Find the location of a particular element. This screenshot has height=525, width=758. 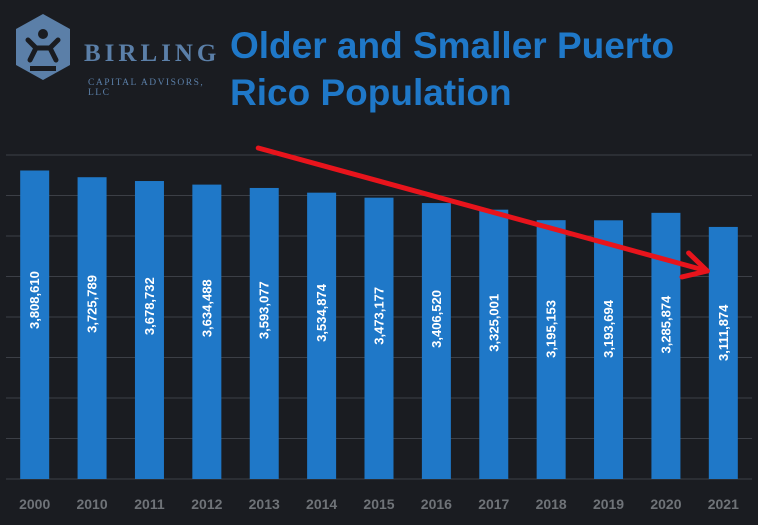

chart-title-line-1: Older and Smaller Puerto is located at coordinates (452, 45).